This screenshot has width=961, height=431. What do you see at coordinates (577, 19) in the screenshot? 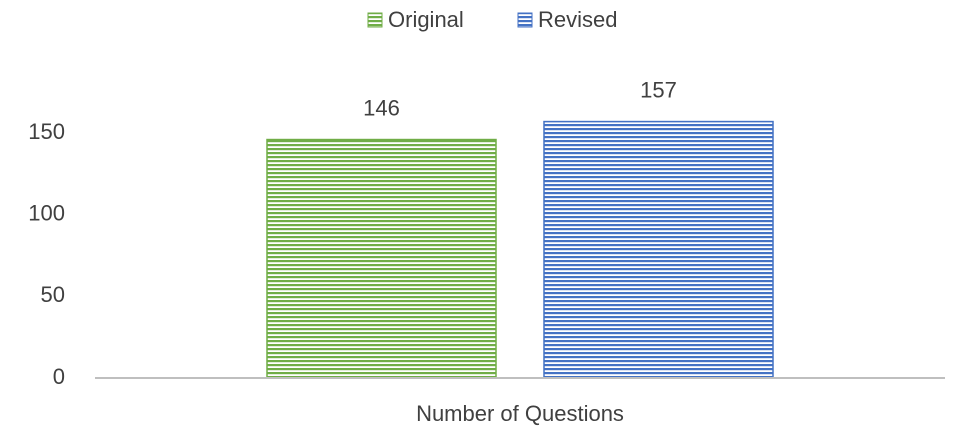
I see `legend-label: Revised` at bounding box center [577, 19].